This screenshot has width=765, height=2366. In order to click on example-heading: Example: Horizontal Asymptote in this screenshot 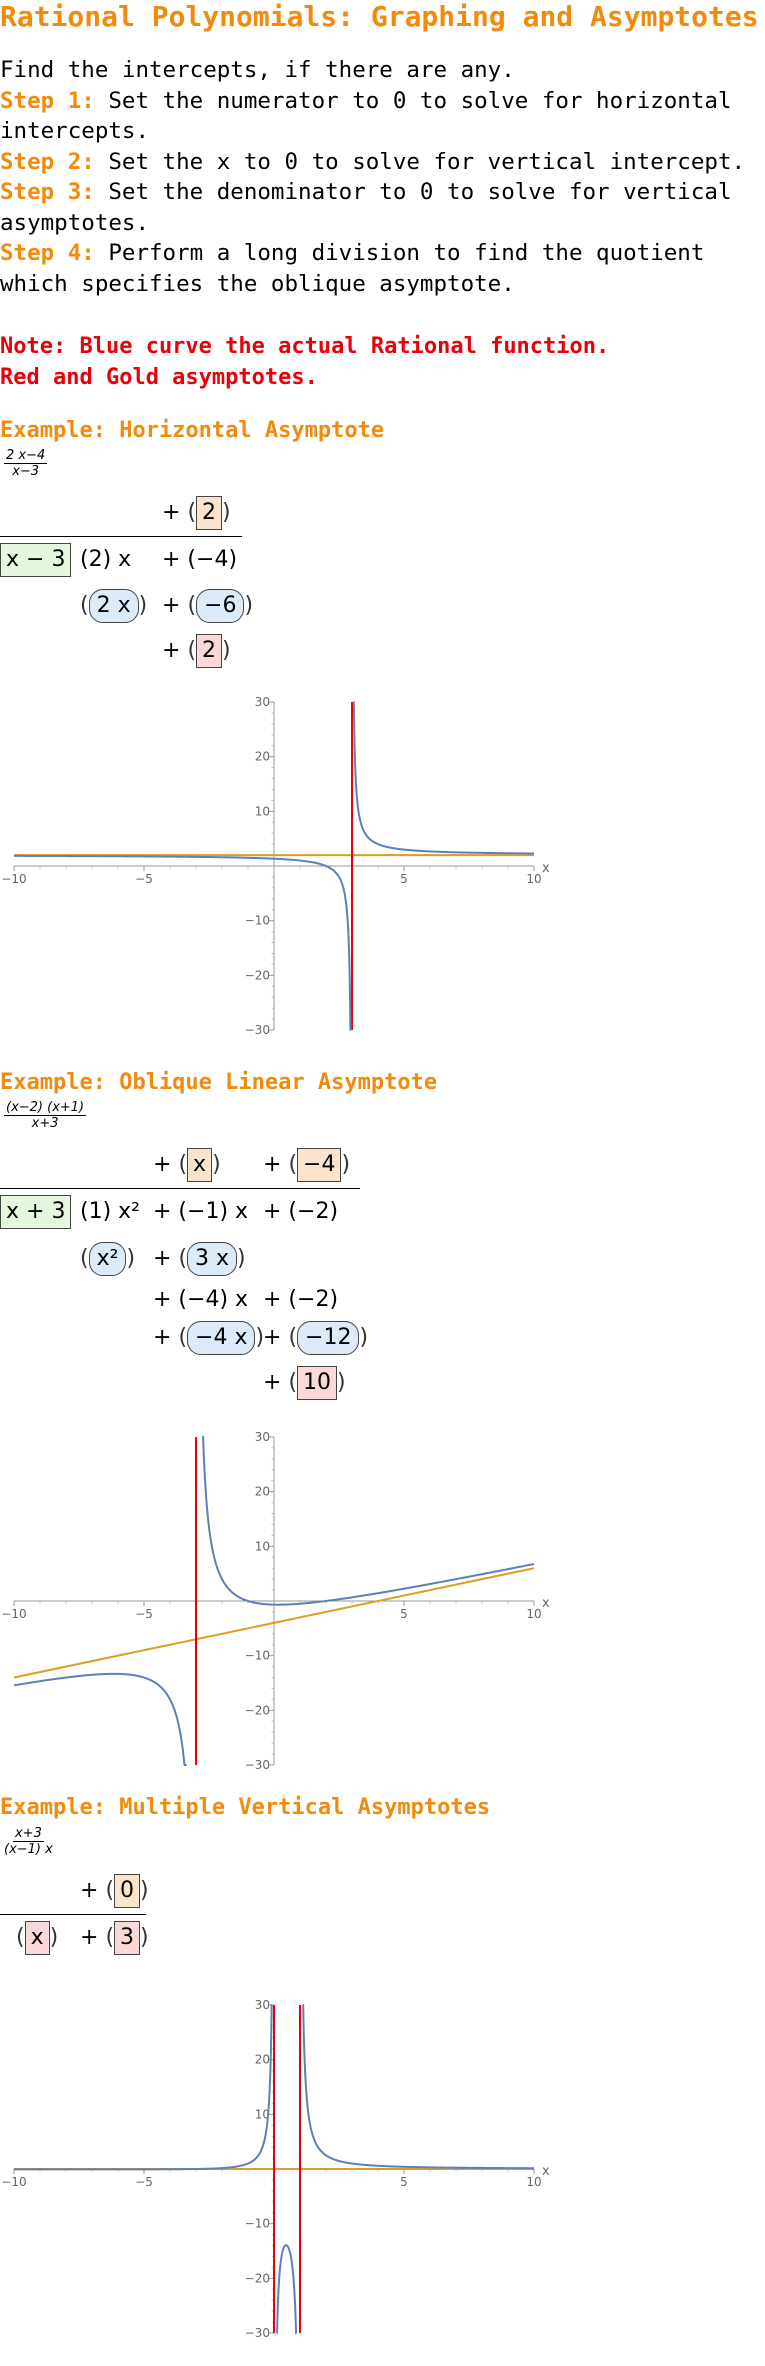, I will do `click(192, 430)`.